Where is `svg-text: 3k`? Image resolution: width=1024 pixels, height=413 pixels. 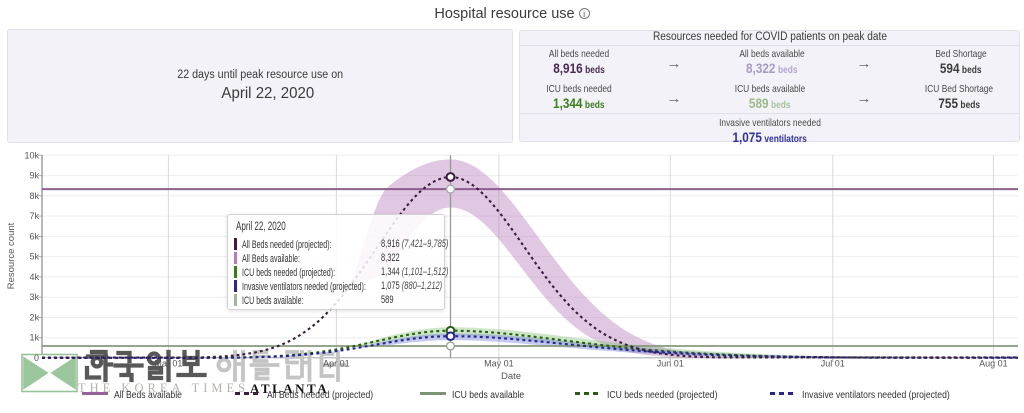
svg-text: 3k is located at coordinates (34, 297).